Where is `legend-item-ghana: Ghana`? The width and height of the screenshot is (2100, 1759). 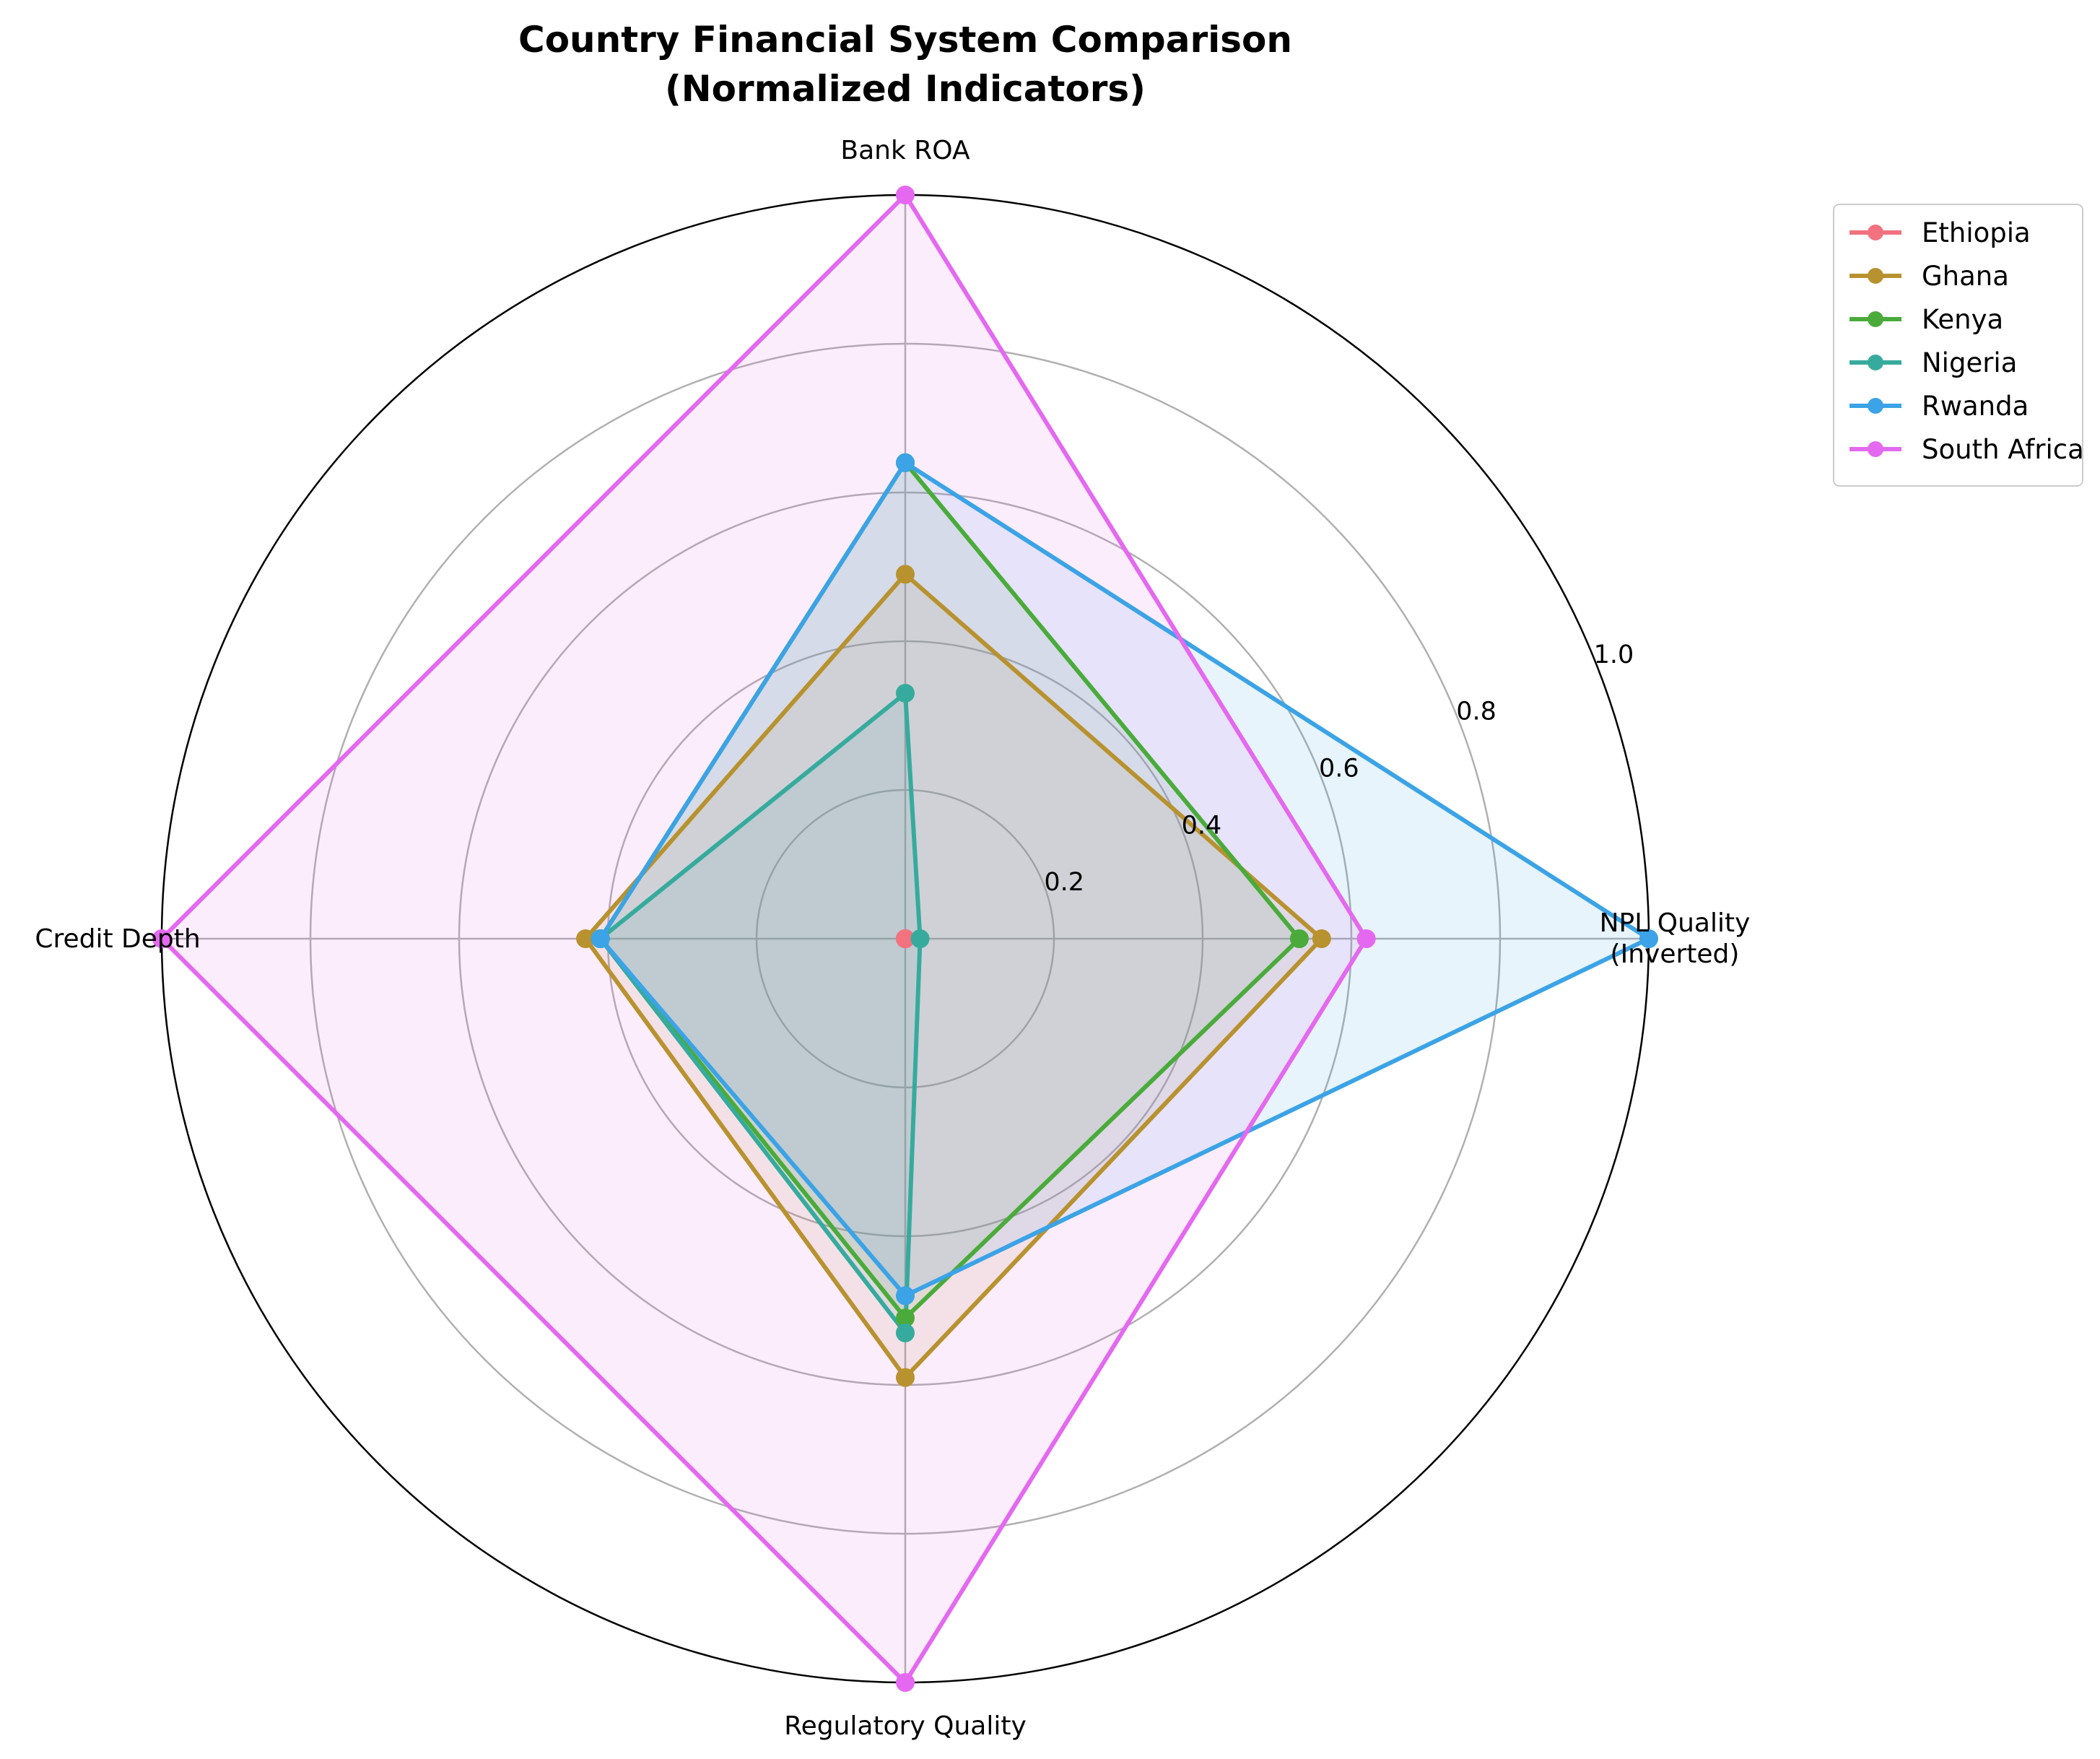 legend-item-ghana: Ghana is located at coordinates (1929, 276).